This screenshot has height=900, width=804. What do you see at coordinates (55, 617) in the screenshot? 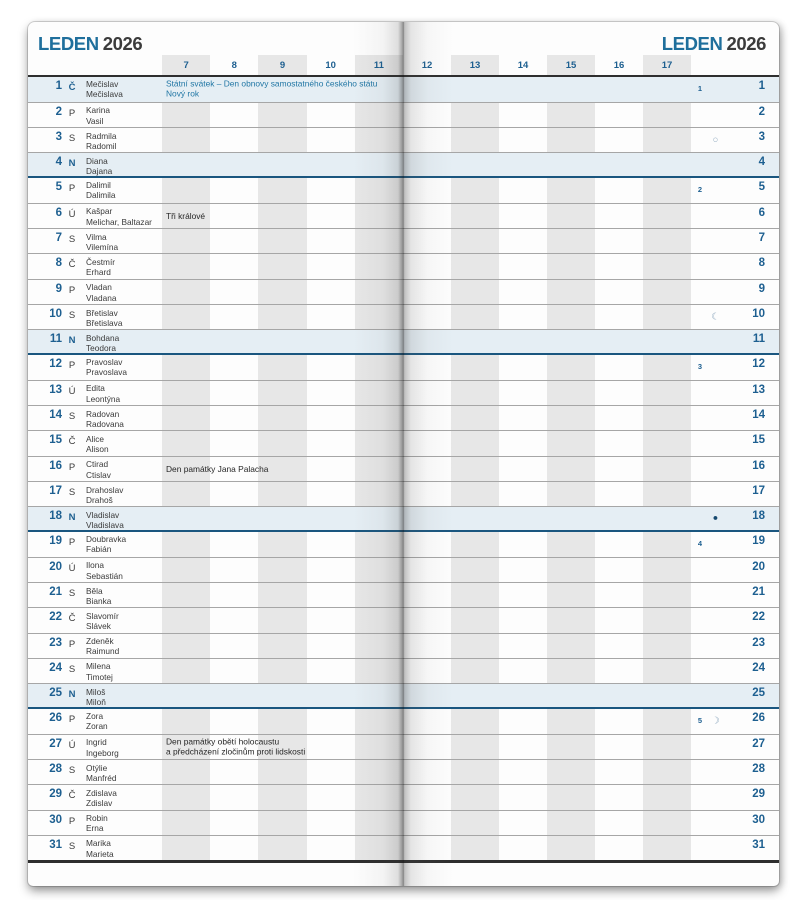
I see `day-number-left: 22` at bounding box center [55, 617].